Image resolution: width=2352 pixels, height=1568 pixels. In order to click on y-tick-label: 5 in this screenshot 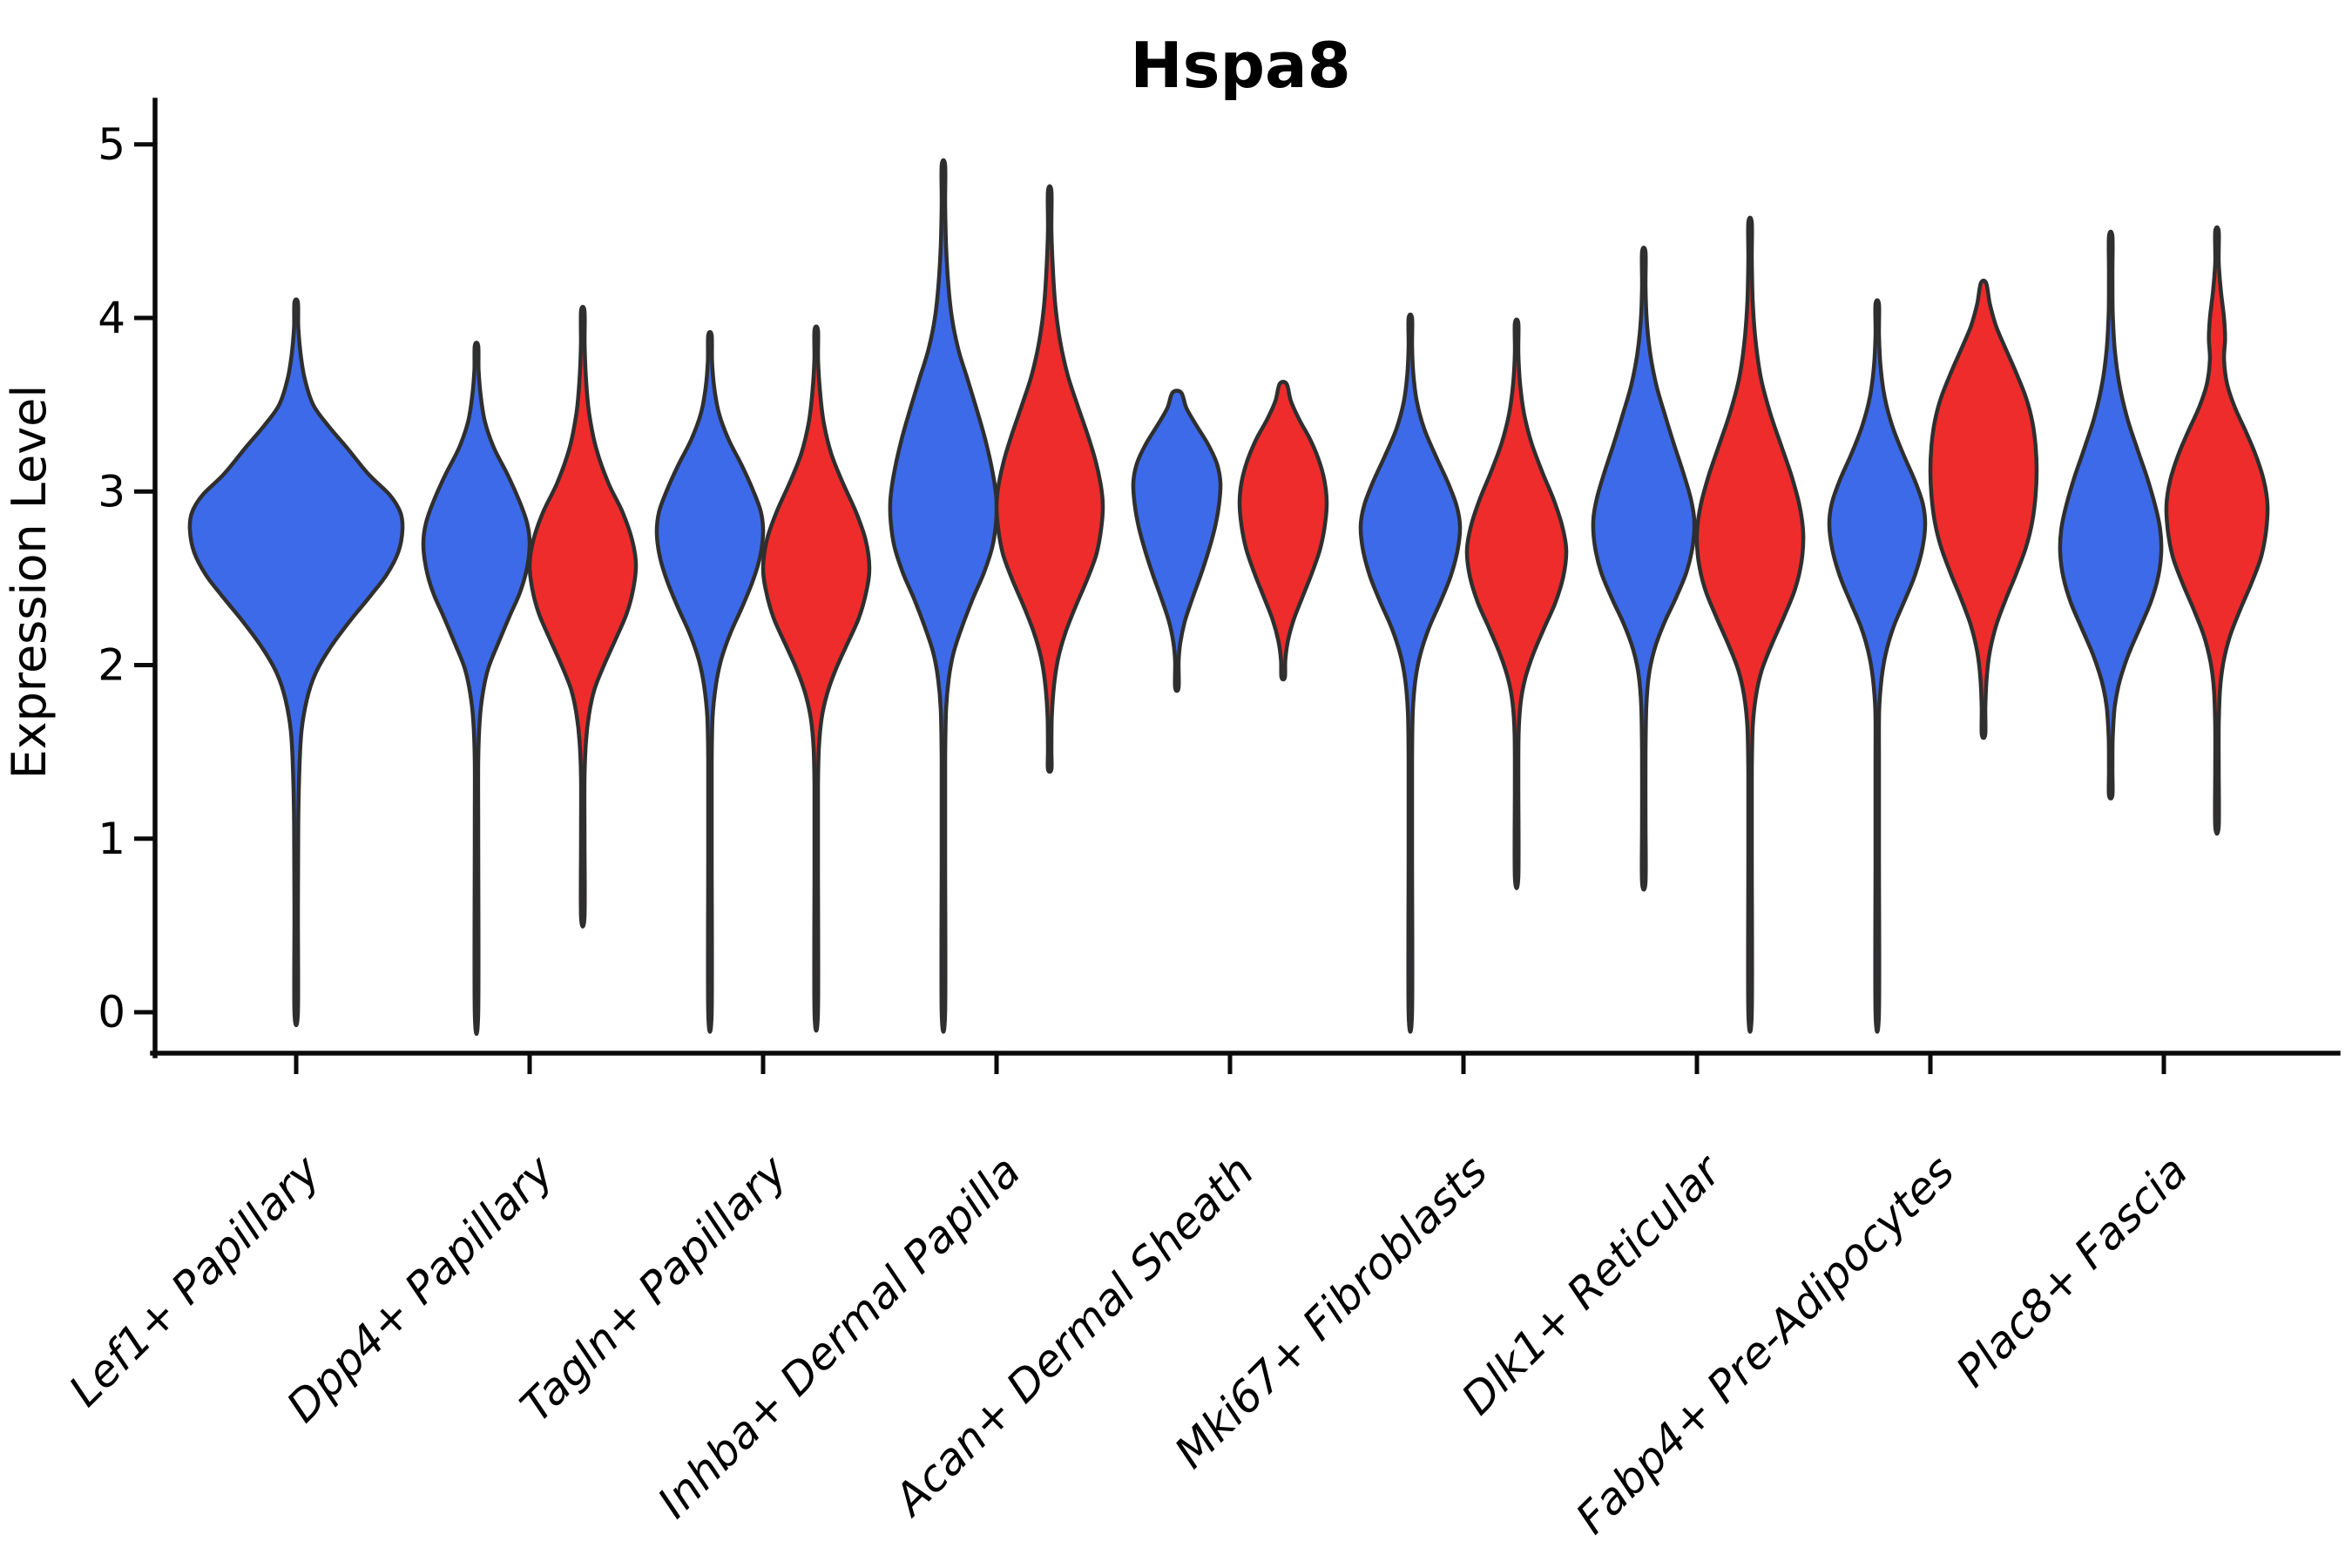, I will do `click(111, 145)`.